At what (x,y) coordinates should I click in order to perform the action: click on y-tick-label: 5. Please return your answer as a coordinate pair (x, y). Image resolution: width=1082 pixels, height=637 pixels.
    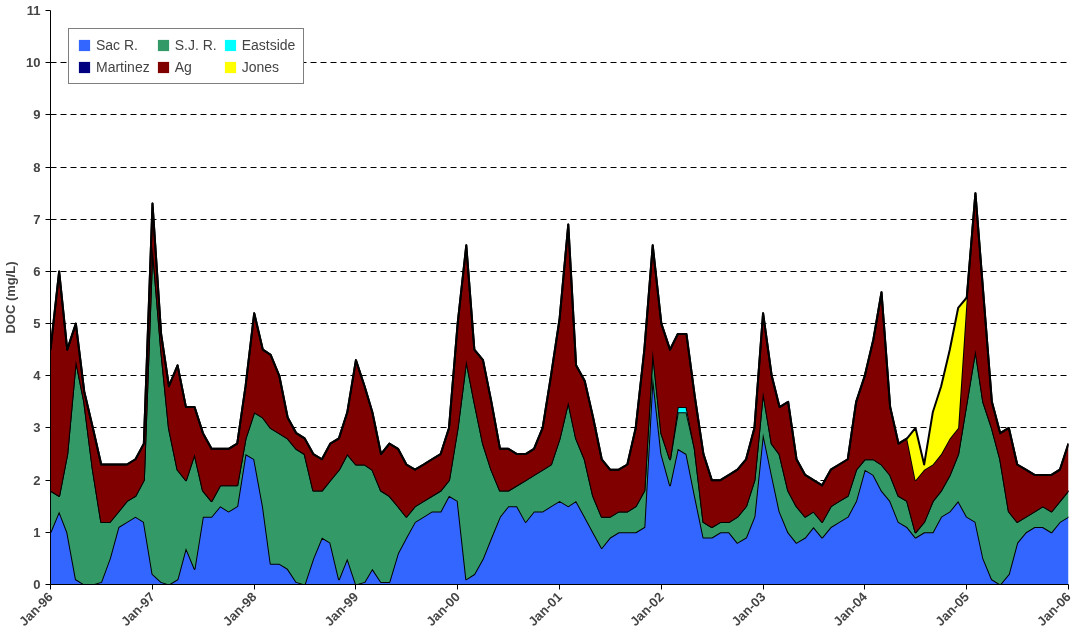
    Looking at the image, I should click on (37, 324).